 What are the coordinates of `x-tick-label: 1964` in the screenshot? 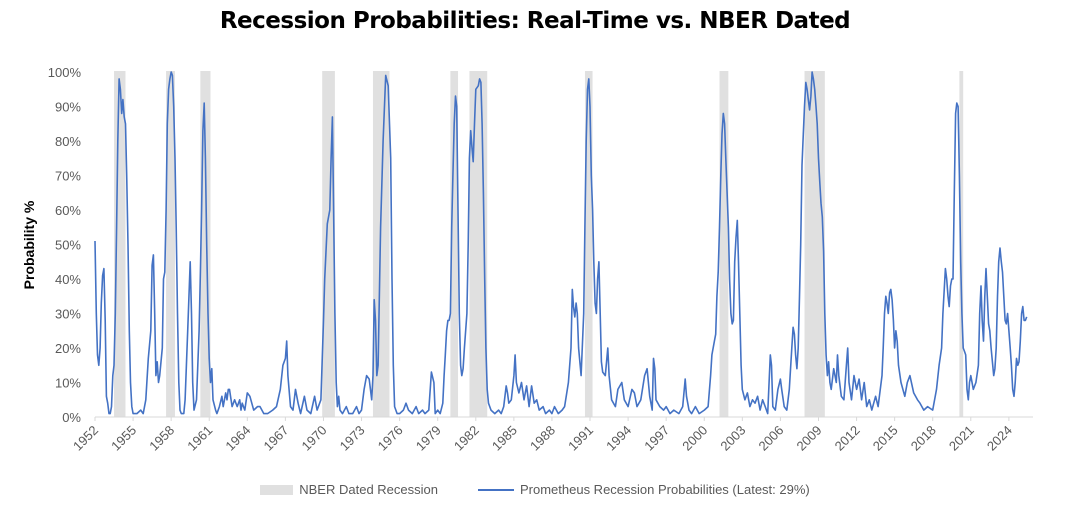 It's located at (237, 438).